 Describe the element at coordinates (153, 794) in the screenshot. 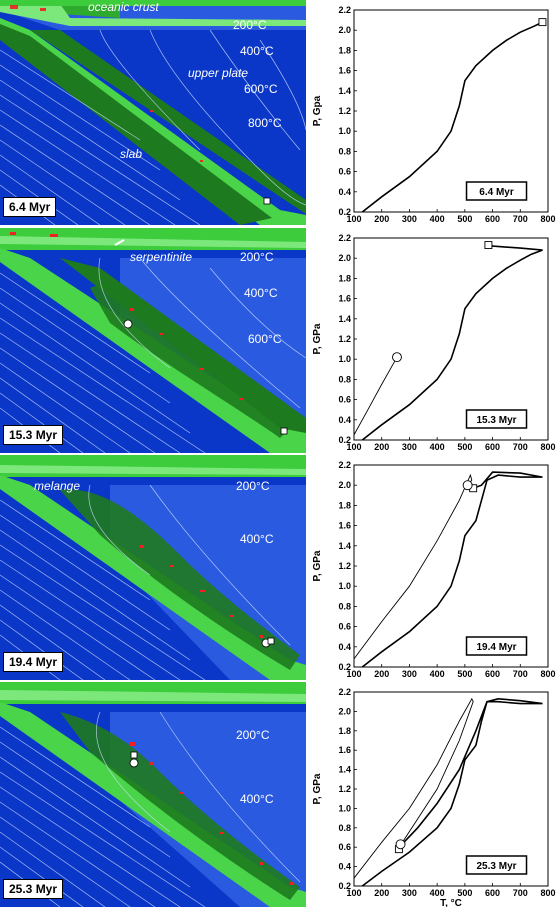

I see `model-snapshot-4: 200°C 400°C 25.3 Myr` at that location.